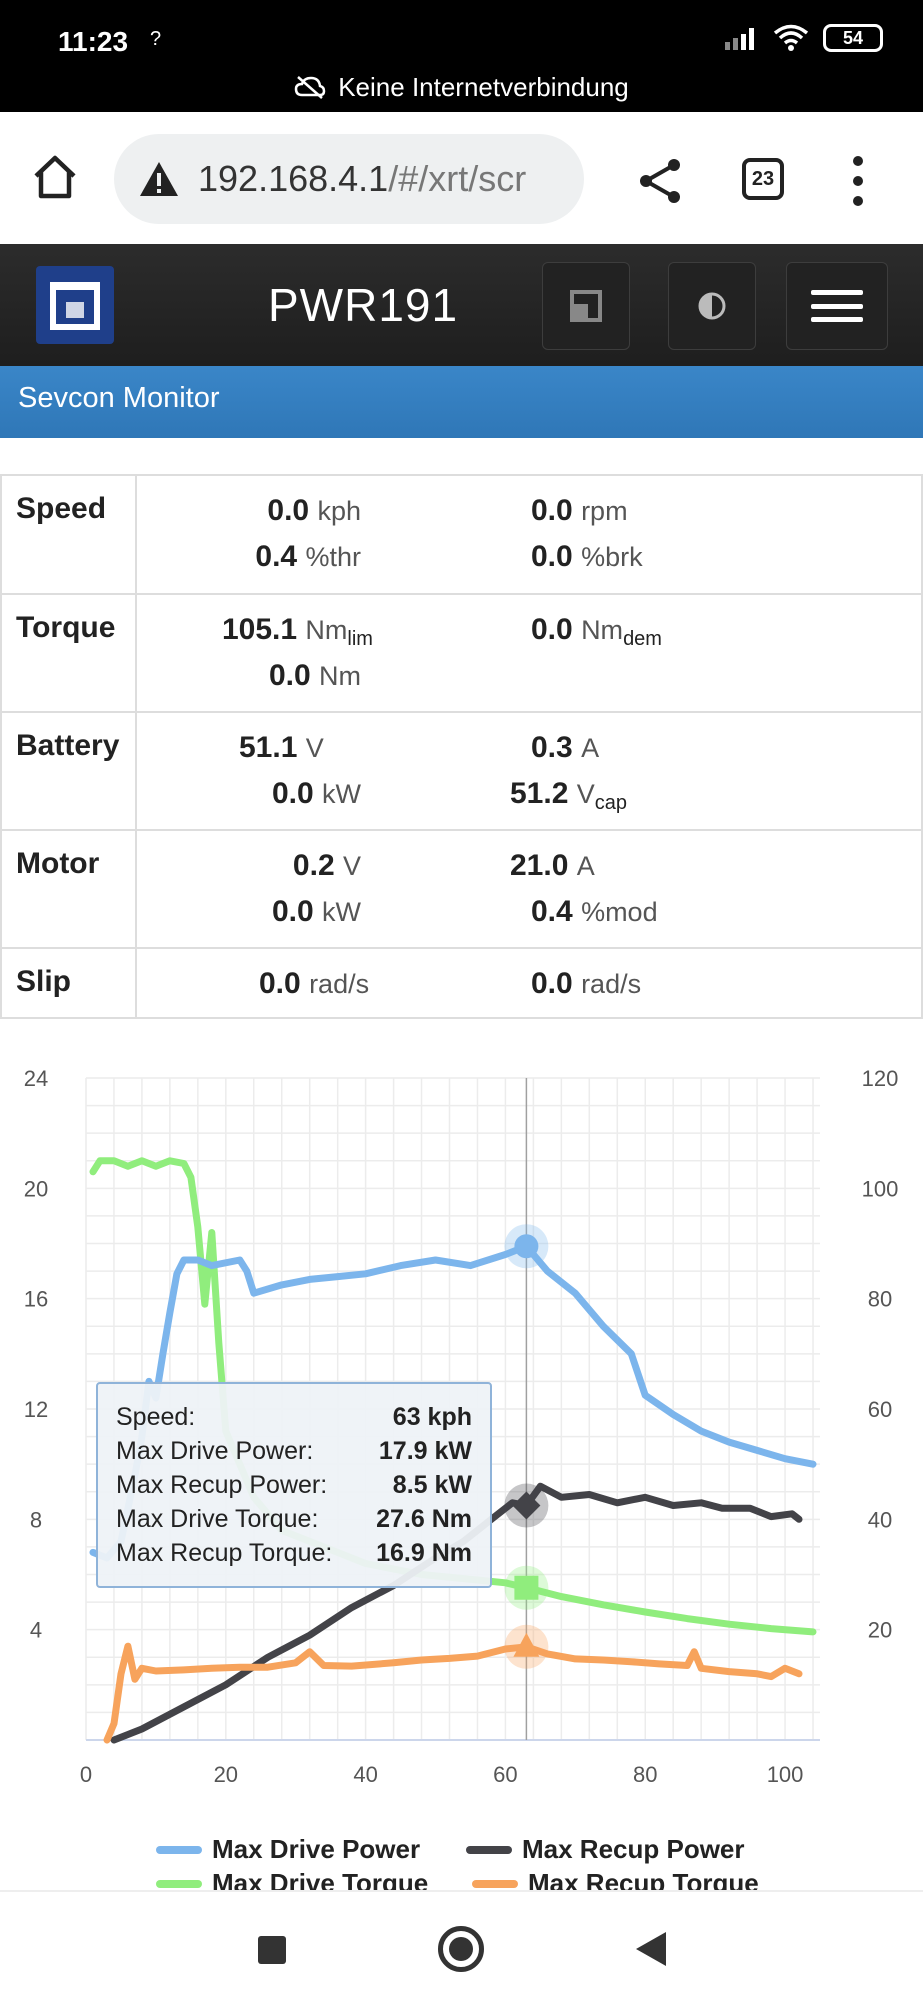  What do you see at coordinates (579, 510) in the screenshot?
I see `value-cell: 0.0 rpm` at bounding box center [579, 510].